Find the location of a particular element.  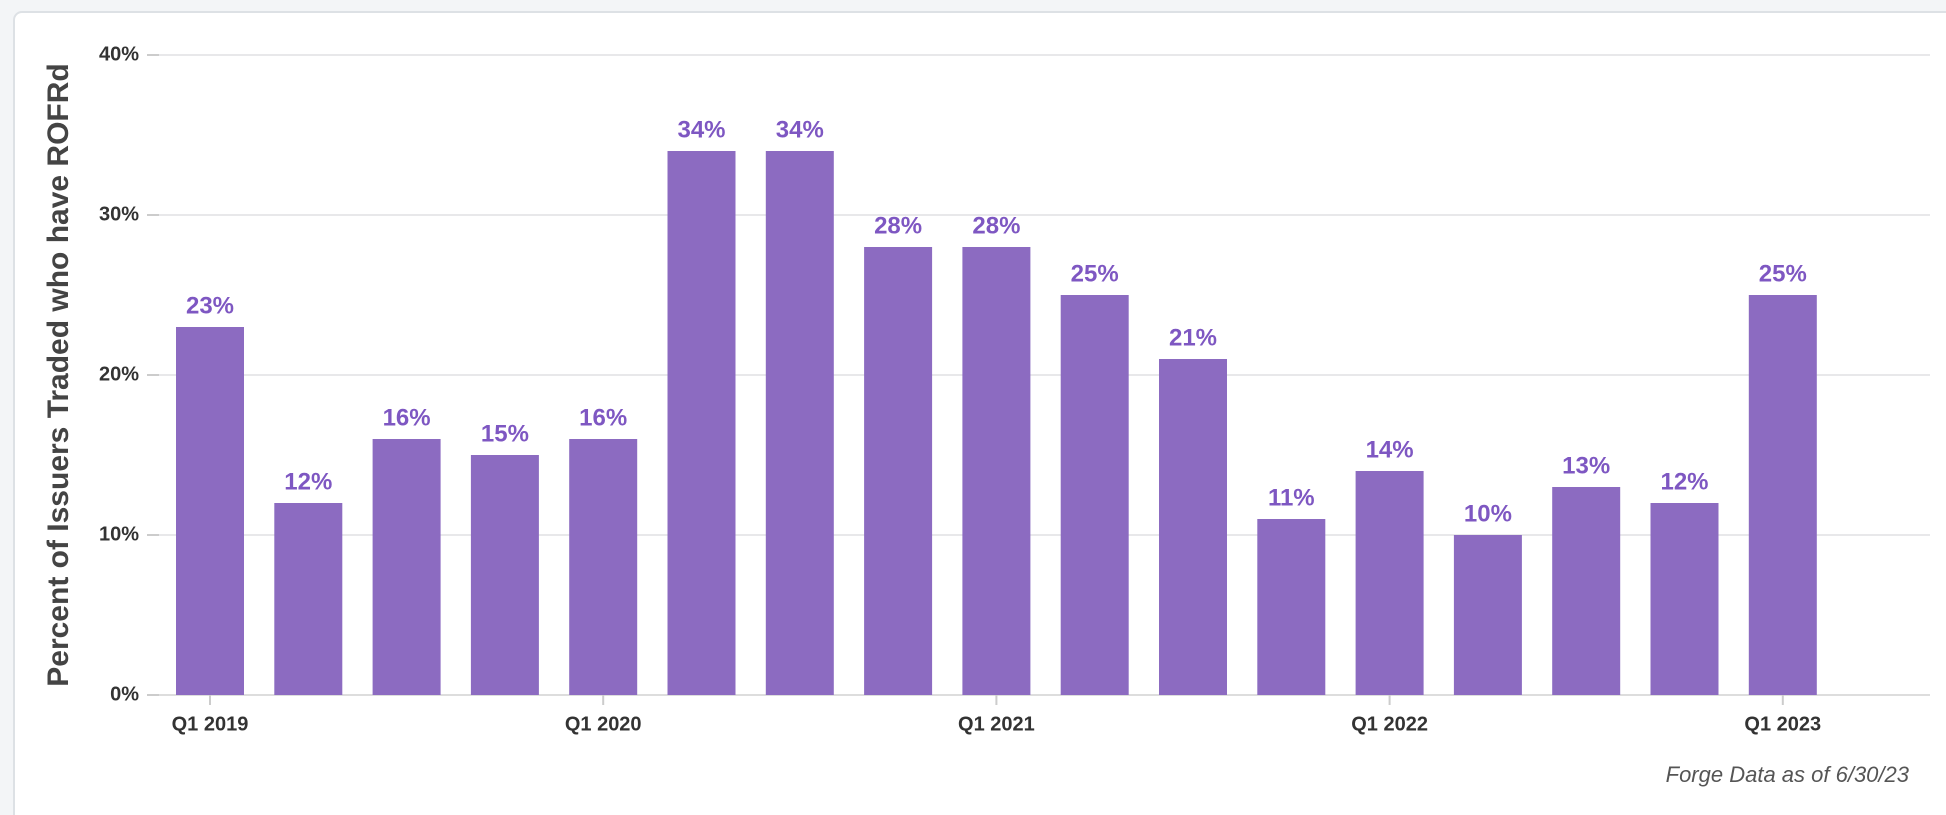

x-tick-label: Q1 2019 is located at coordinates (210, 724).